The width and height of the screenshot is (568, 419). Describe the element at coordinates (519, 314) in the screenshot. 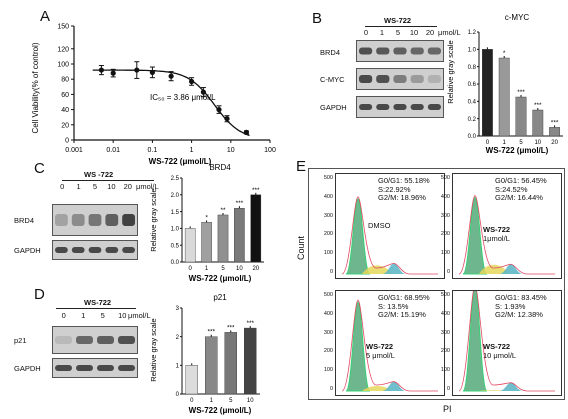

I see `flow-stat-line3: G2/M: 12.38%` at that location.